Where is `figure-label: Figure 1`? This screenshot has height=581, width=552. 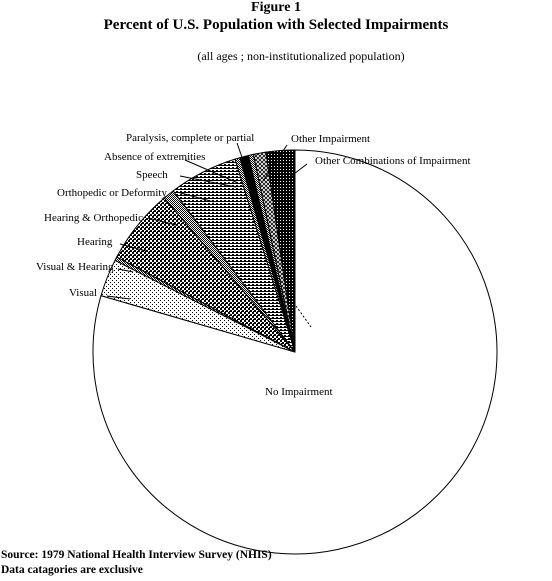 figure-label: Figure 1 is located at coordinates (276, 7).